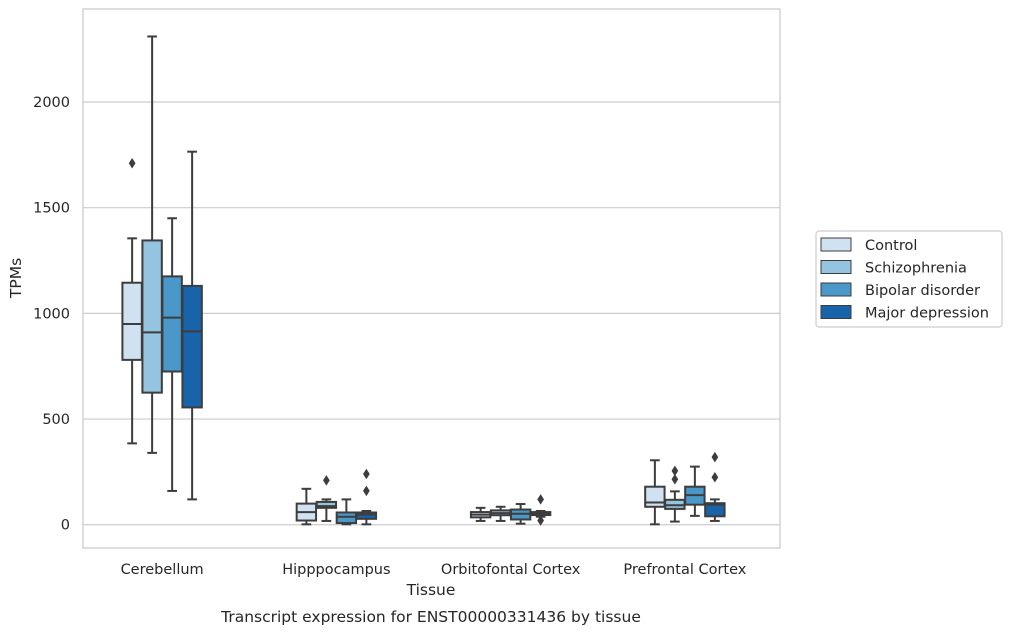 The height and width of the screenshot is (634, 1012). What do you see at coordinates (16, 278) in the screenshot?
I see `y-axis-label: TPMs` at bounding box center [16, 278].